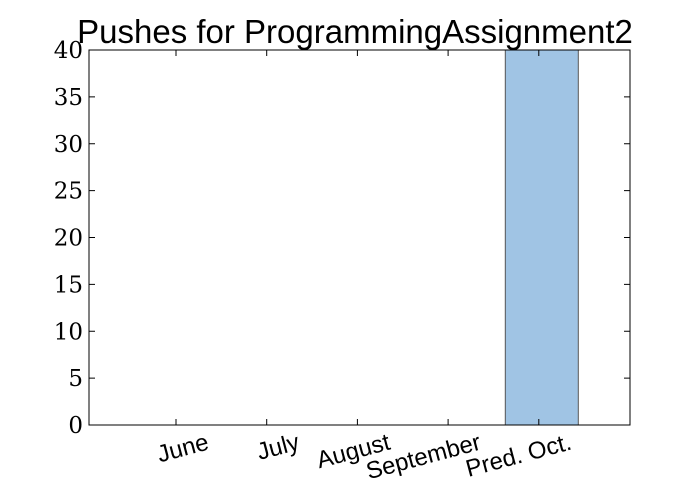 The width and height of the screenshot is (700, 500). What do you see at coordinates (278, 447) in the screenshot?
I see `x-tick-label: July` at bounding box center [278, 447].